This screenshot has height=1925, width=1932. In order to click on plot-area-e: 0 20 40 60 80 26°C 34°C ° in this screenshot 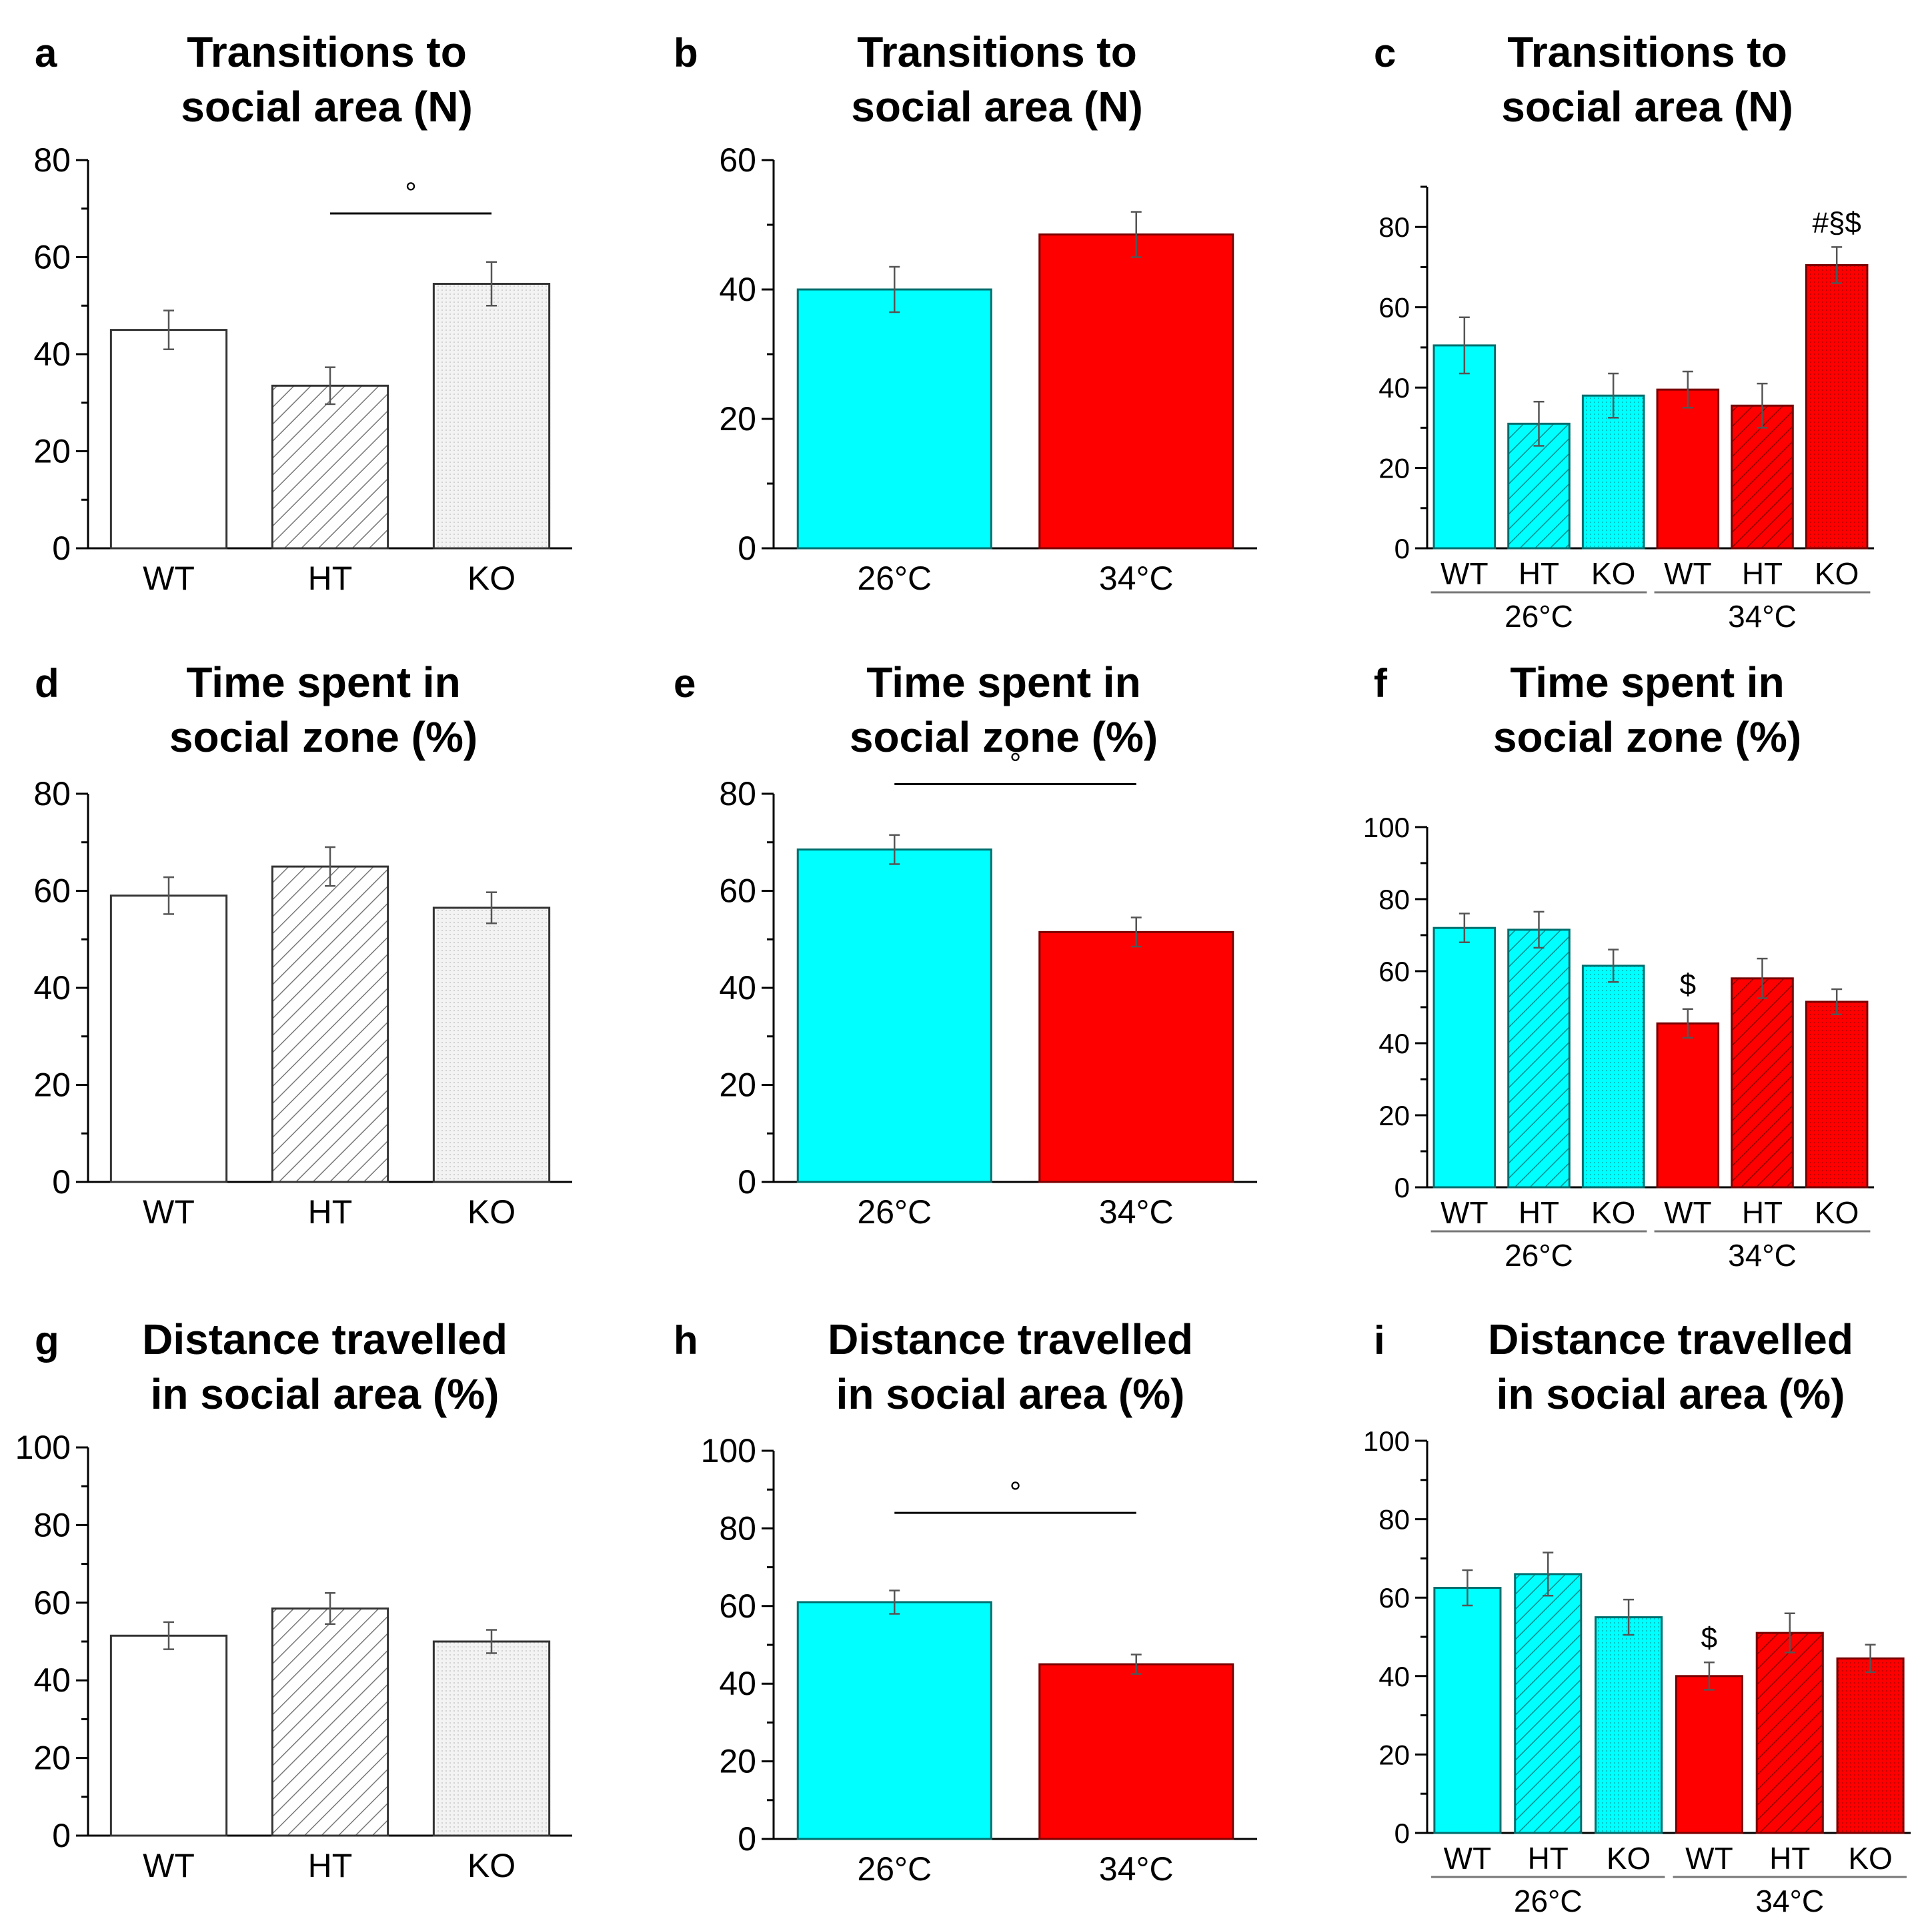, I will do `click(988, 989)`.